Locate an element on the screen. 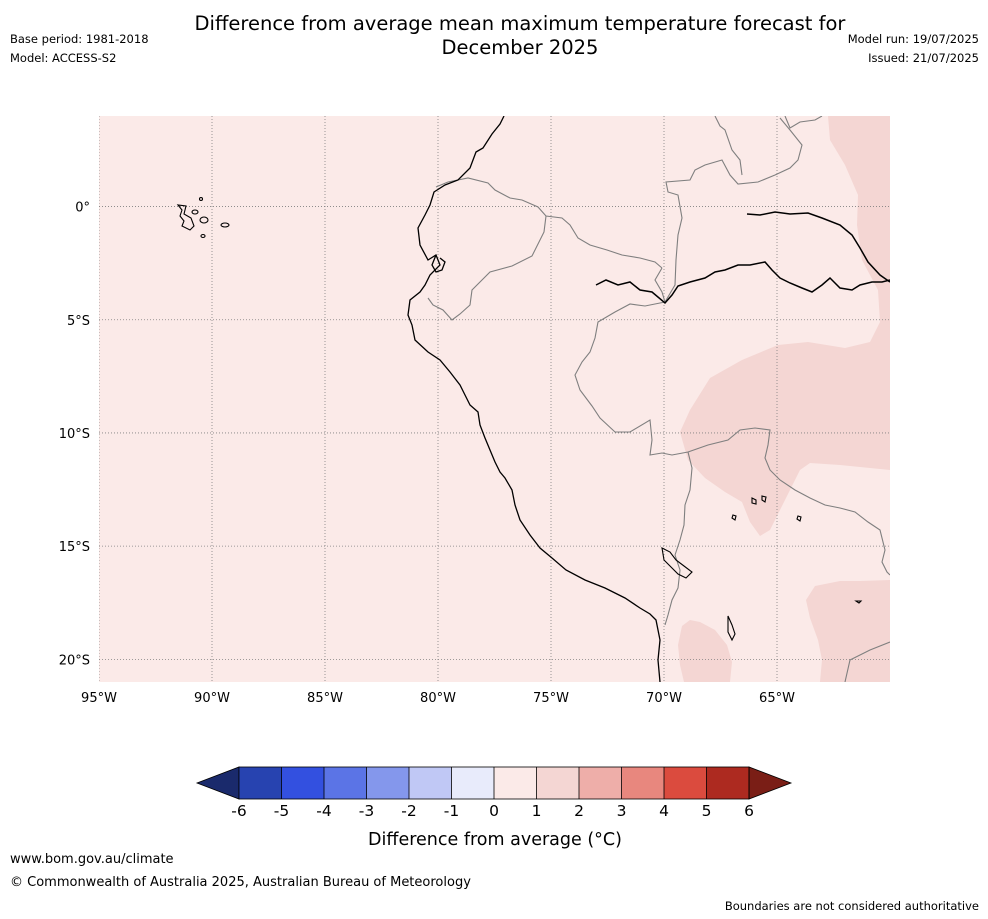  border-brazil-venezuela is located at coordinates (728, 146).